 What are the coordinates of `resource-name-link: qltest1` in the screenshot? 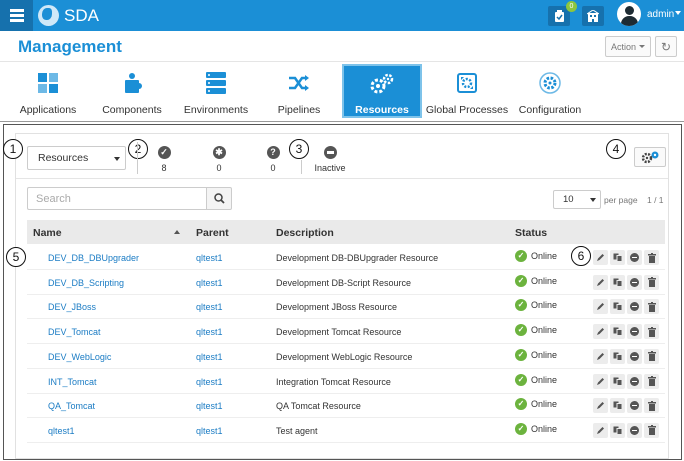 It's located at (61, 430).